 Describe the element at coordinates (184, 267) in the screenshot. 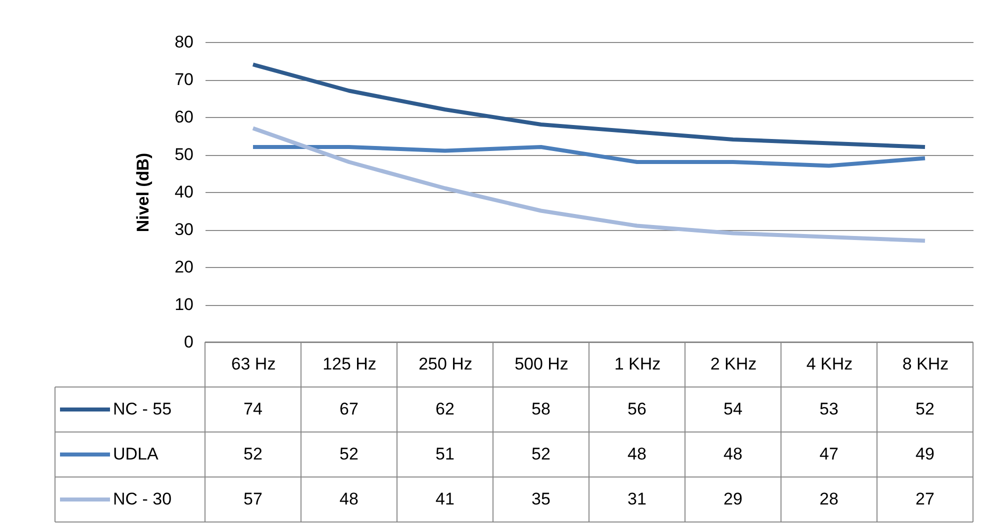

I see `y-tick-label: 20` at that location.